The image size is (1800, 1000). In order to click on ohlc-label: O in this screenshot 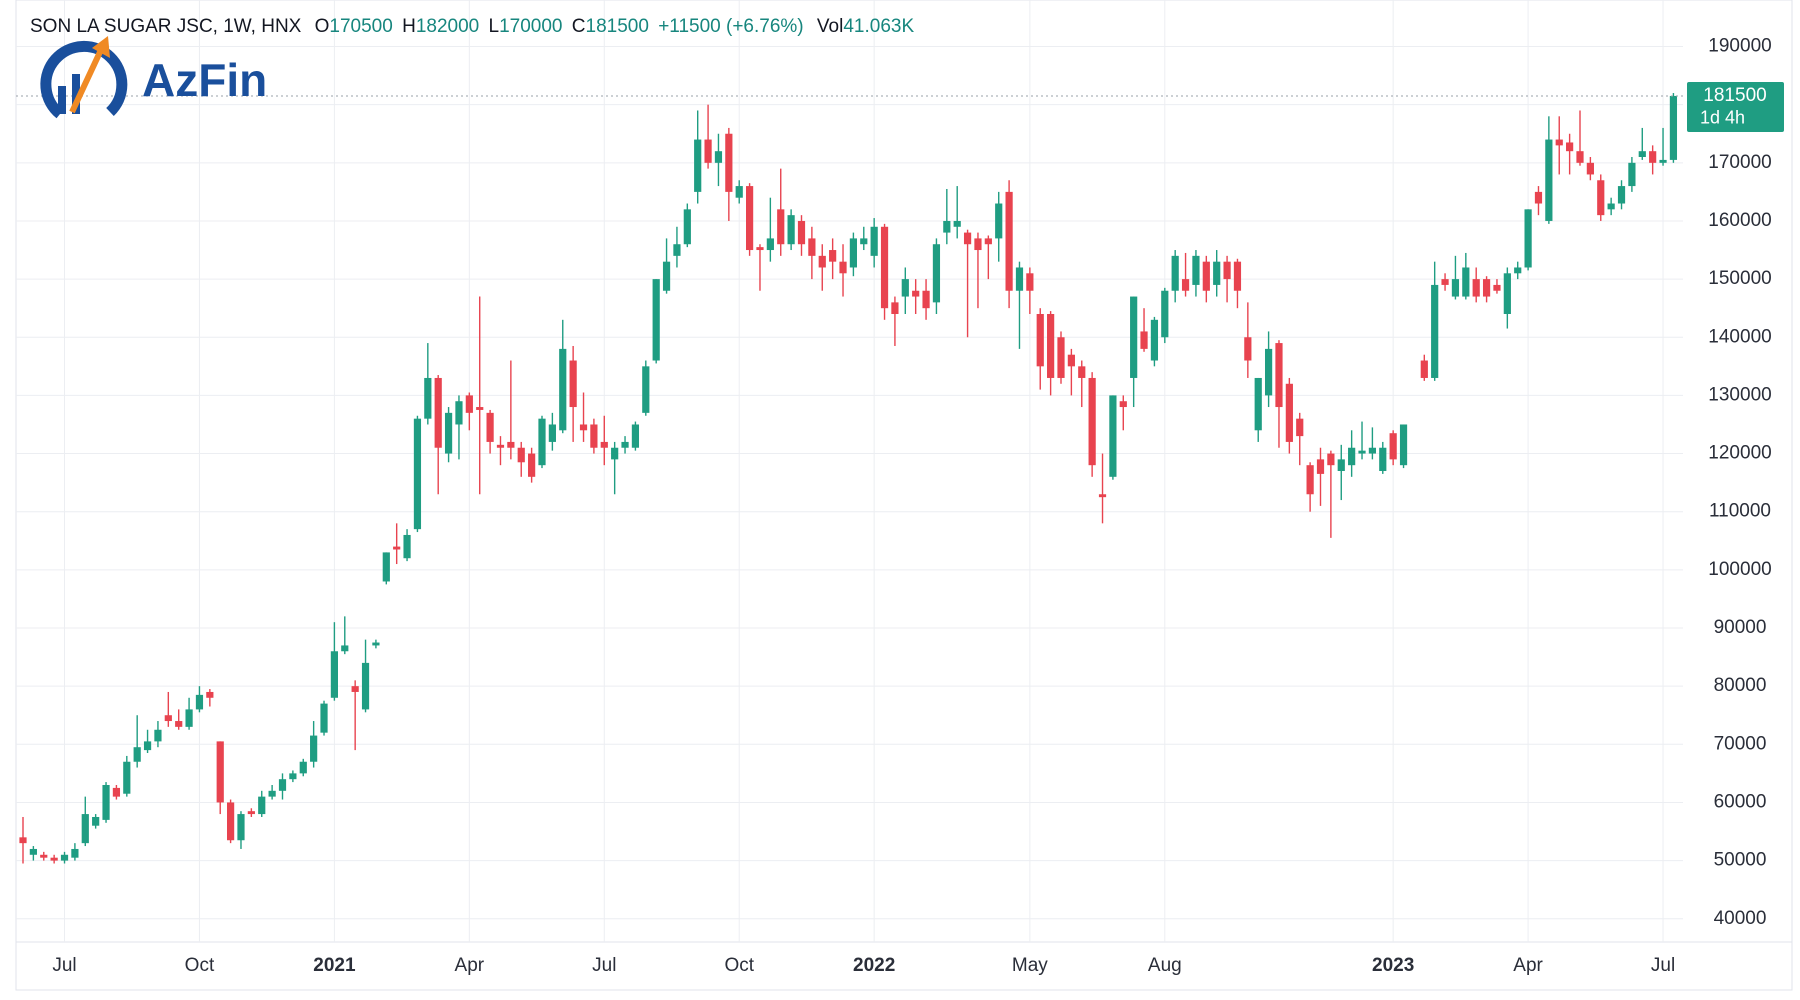, I will do `click(322, 26)`.